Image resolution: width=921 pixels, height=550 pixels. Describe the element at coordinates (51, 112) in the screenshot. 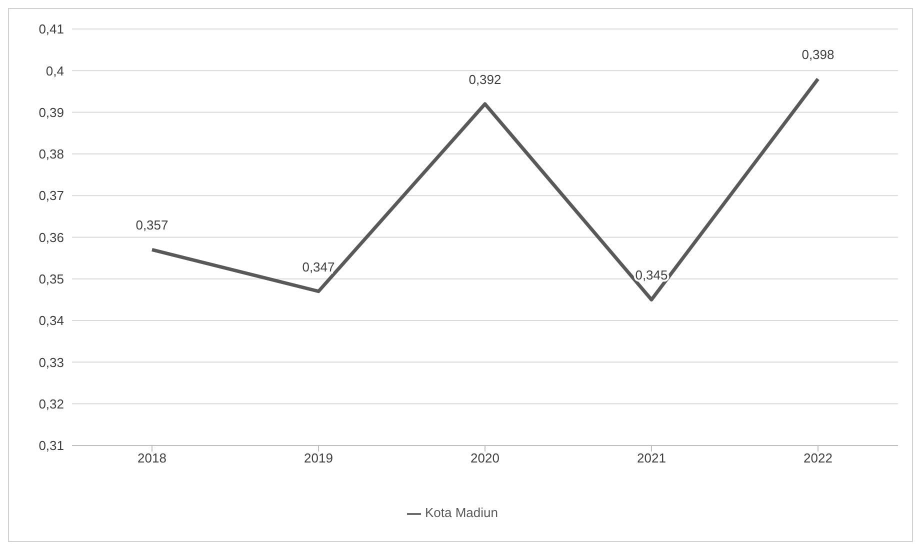

I see `y-tick-label: 0,39` at that location.